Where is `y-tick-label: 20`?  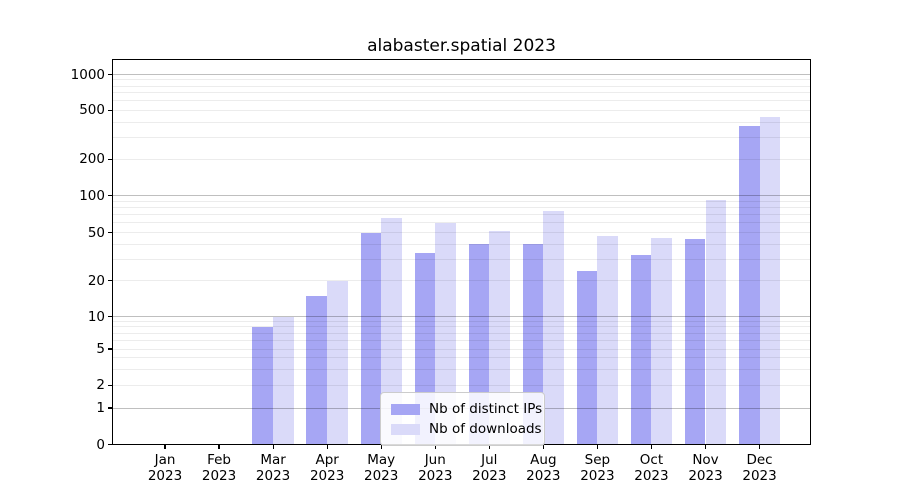 y-tick-label: 20 is located at coordinates (96, 280).